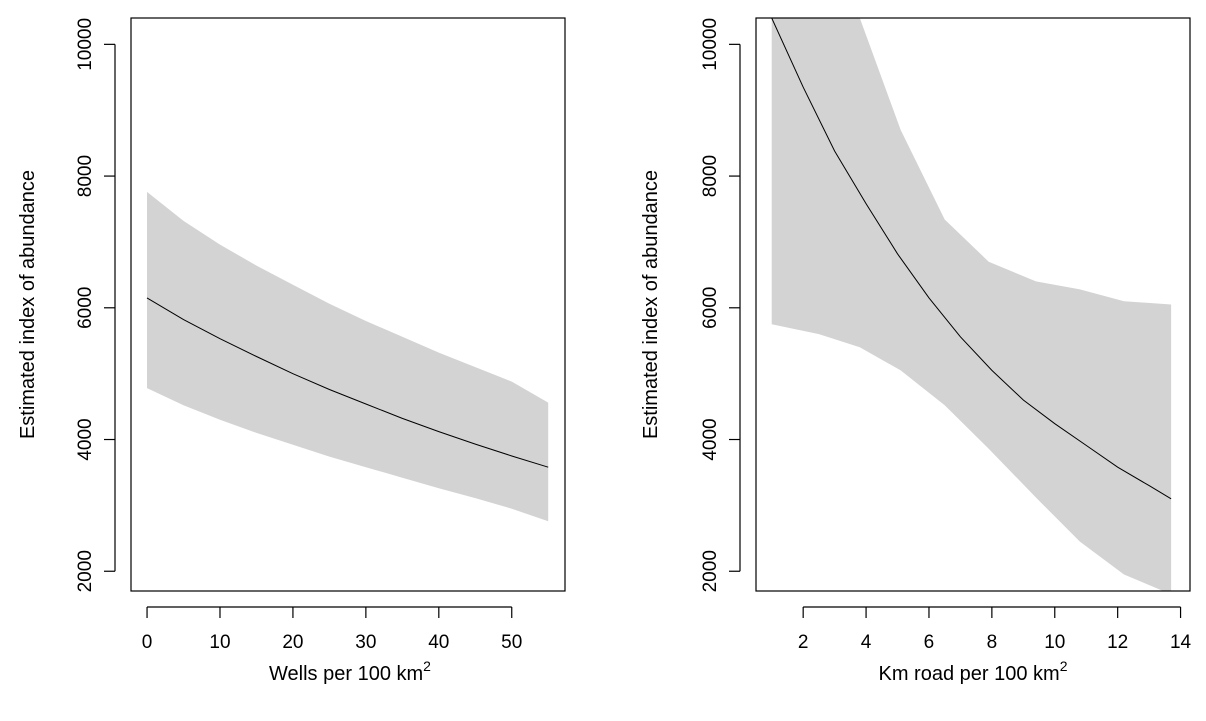  Describe the element at coordinates (969, 674) in the screenshot. I see `x-axis-title-text: Km road per 100 km` at that location.